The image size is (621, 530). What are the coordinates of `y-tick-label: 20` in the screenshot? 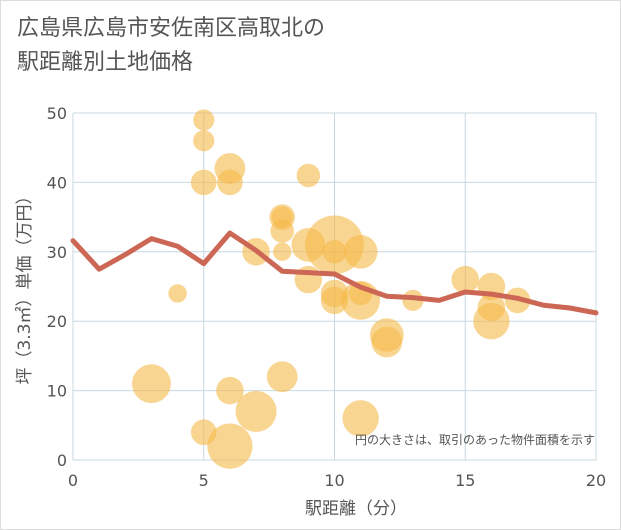 It's located at (57, 321).